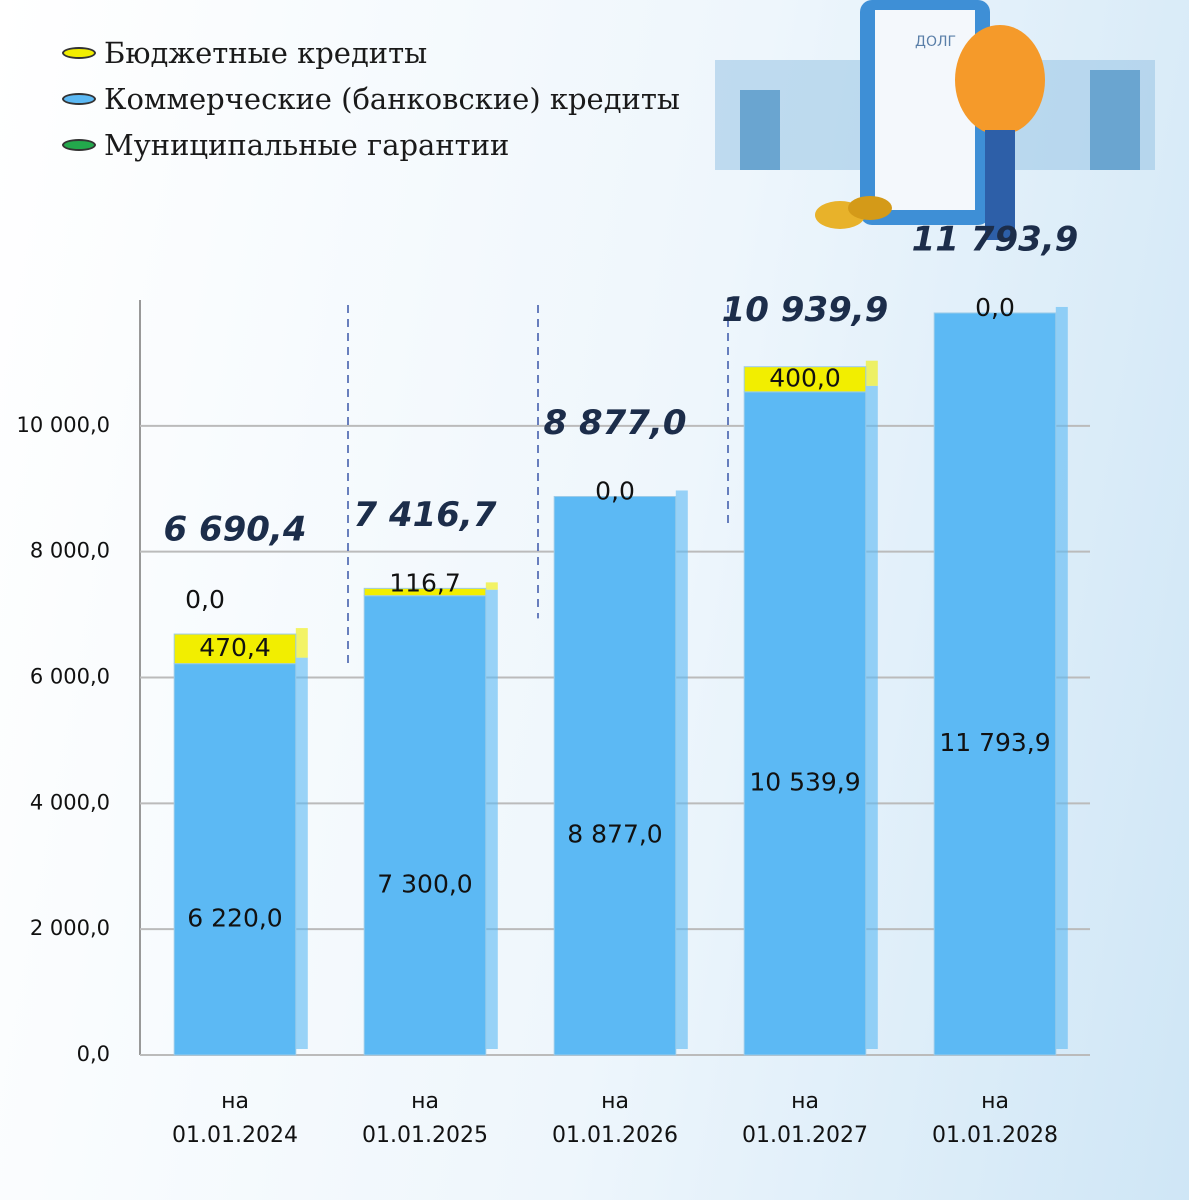  Describe the element at coordinates (425, 582) in the screenshot. I see `value-label: 116,7` at that location.